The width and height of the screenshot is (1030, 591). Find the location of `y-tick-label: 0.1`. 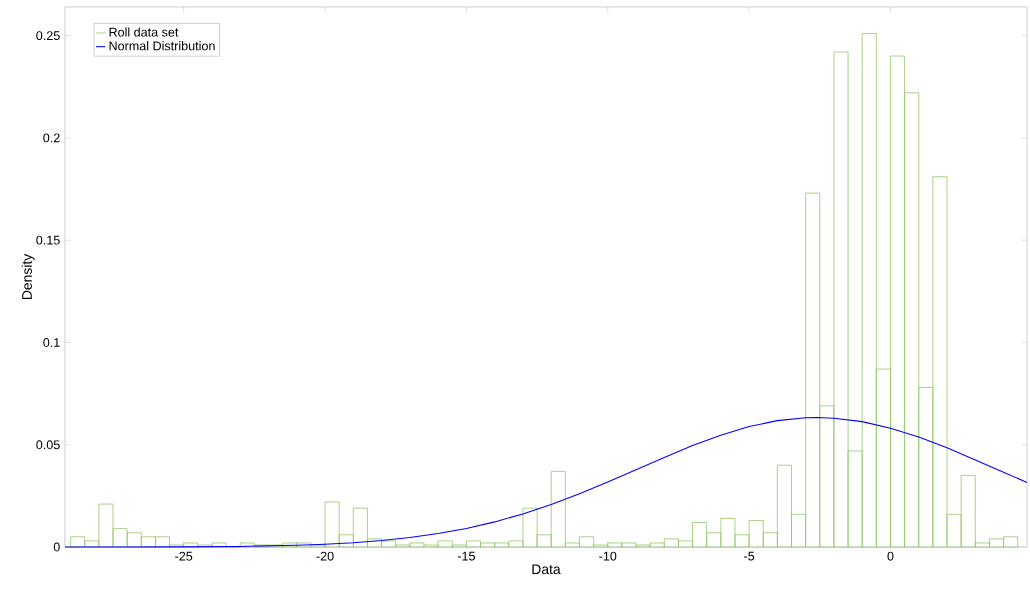

y-tick-label: 0.1 is located at coordinates (51, 343).